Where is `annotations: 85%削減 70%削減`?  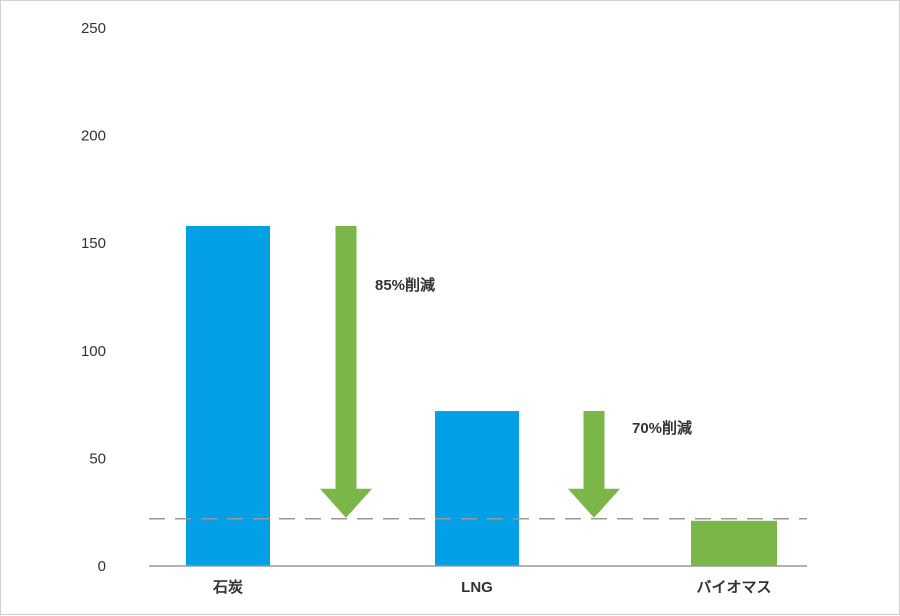
annotations: 85%削減 70%削減 is located at coordinates (533, 356).